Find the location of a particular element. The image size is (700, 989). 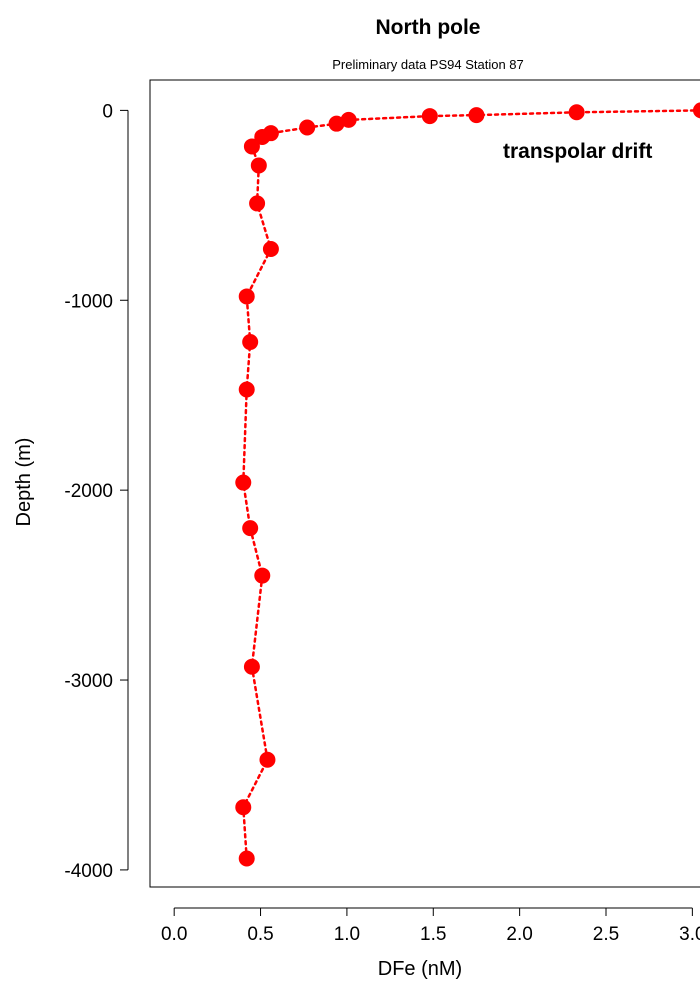

x-tick-label: 0.5 is located at coordinates (260, 934).